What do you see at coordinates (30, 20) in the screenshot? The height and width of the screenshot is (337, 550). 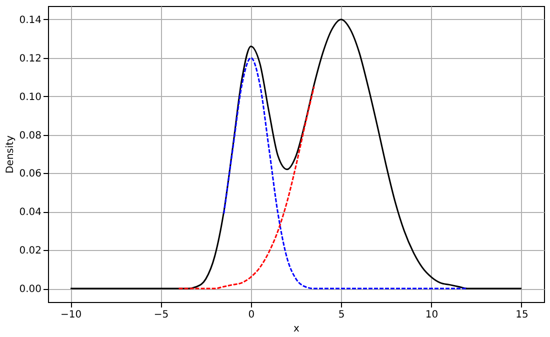 I see `y-tick-label: 0.14` at bounding box center [30, 20].